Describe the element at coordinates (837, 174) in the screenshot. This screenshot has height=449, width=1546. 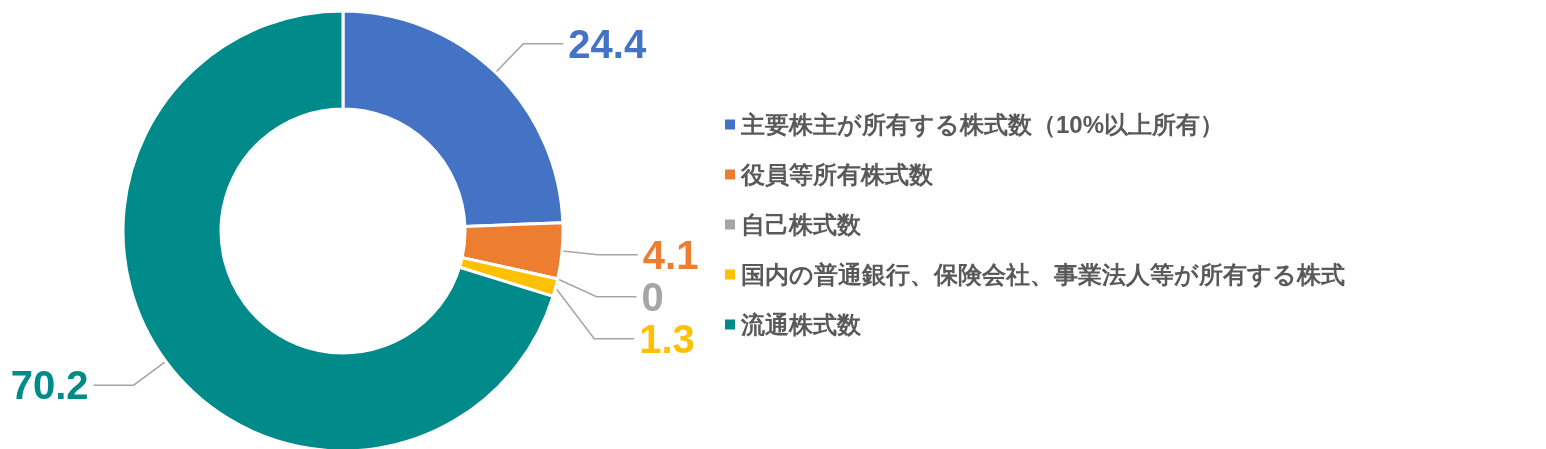
I see `legend-label: 役員等所有株式数` at that location.